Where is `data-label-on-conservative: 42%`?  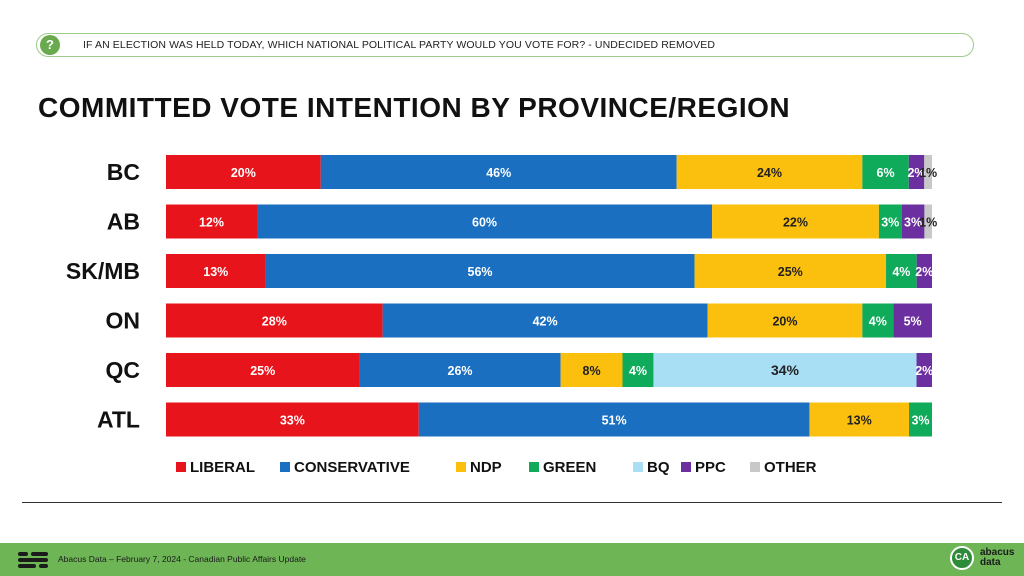 data-label-on-conservative: 42% is located at coordinates (545, 322).